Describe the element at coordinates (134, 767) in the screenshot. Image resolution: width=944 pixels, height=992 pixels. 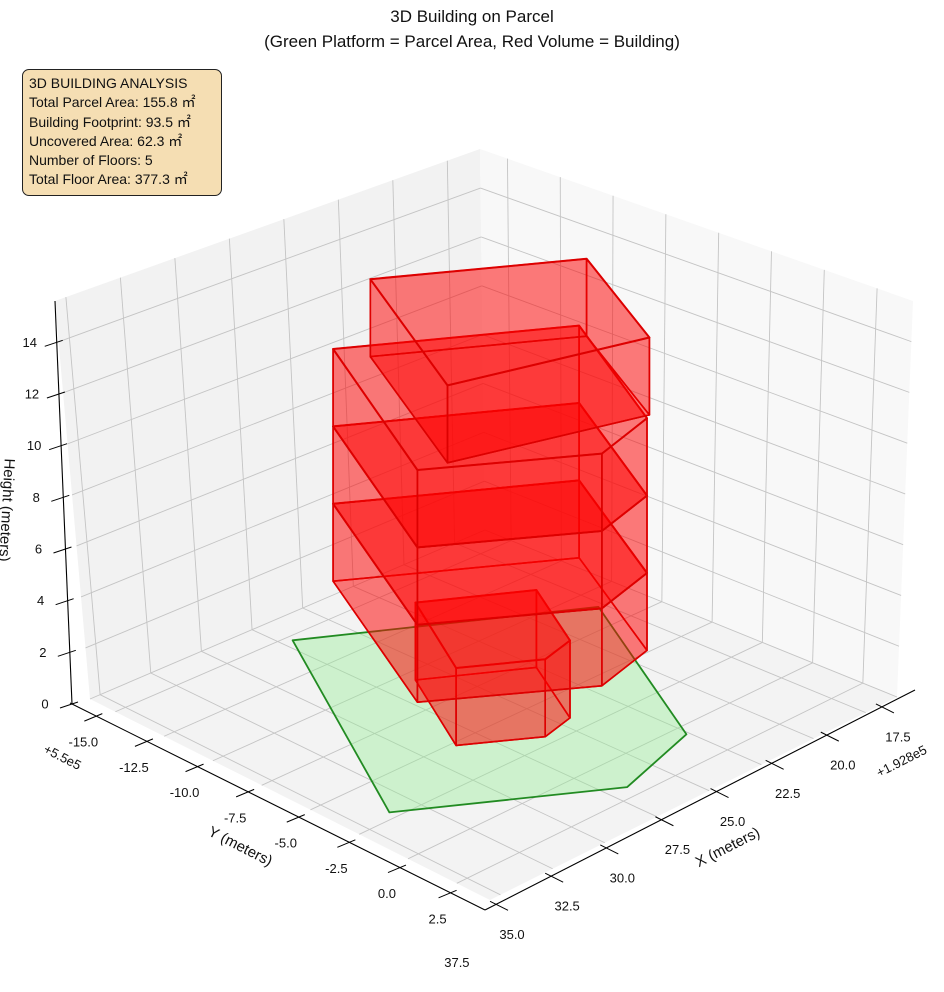
I see `y-tick-label: -12.5` at that location.